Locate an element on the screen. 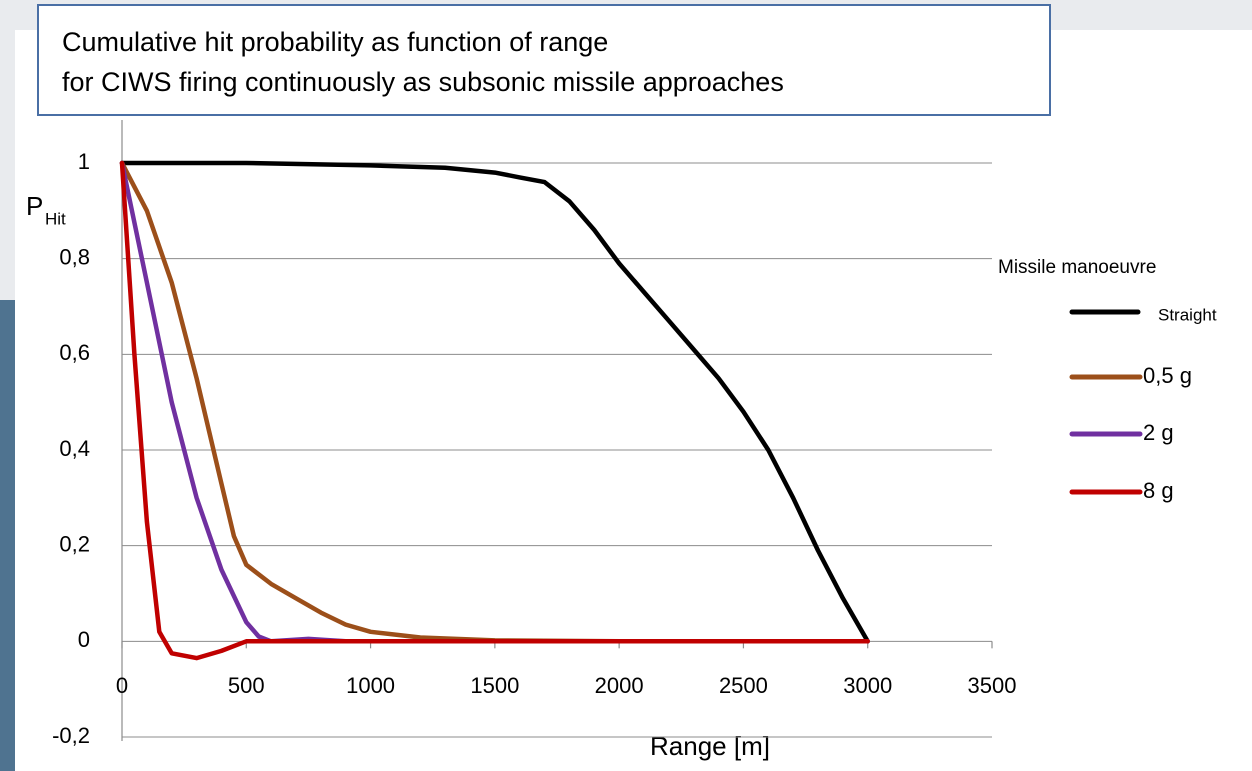 This screenshot has height=771, width=1252. y-tick-label: 0 is located at coordinates (84, 639).